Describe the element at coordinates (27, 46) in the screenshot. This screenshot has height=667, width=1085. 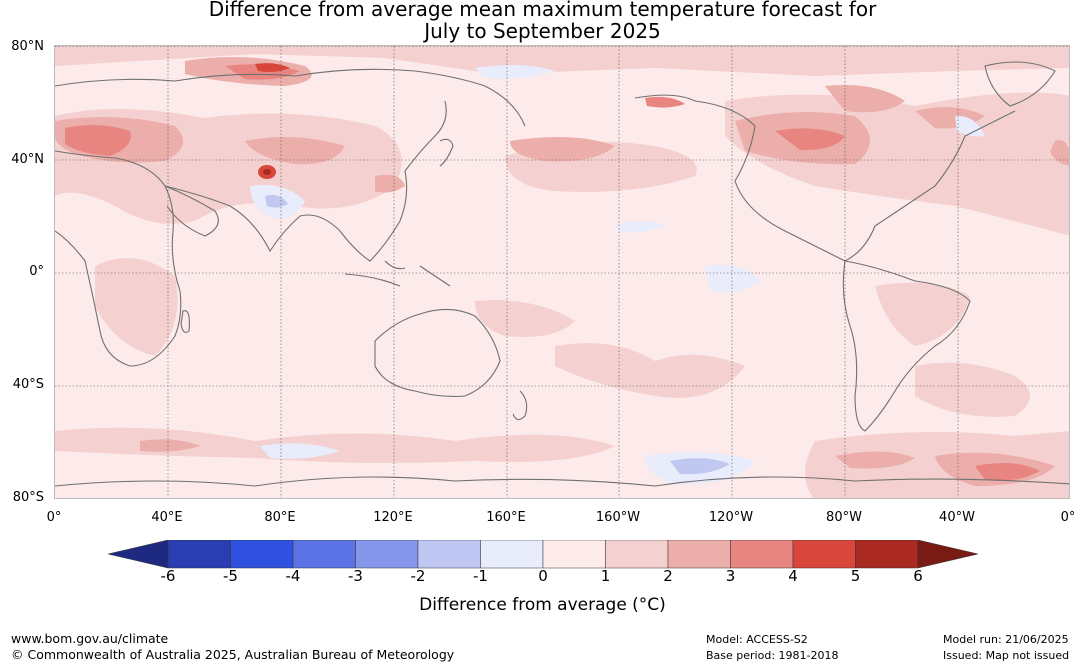
I see `lat-label-80n: 80°N` at that location.